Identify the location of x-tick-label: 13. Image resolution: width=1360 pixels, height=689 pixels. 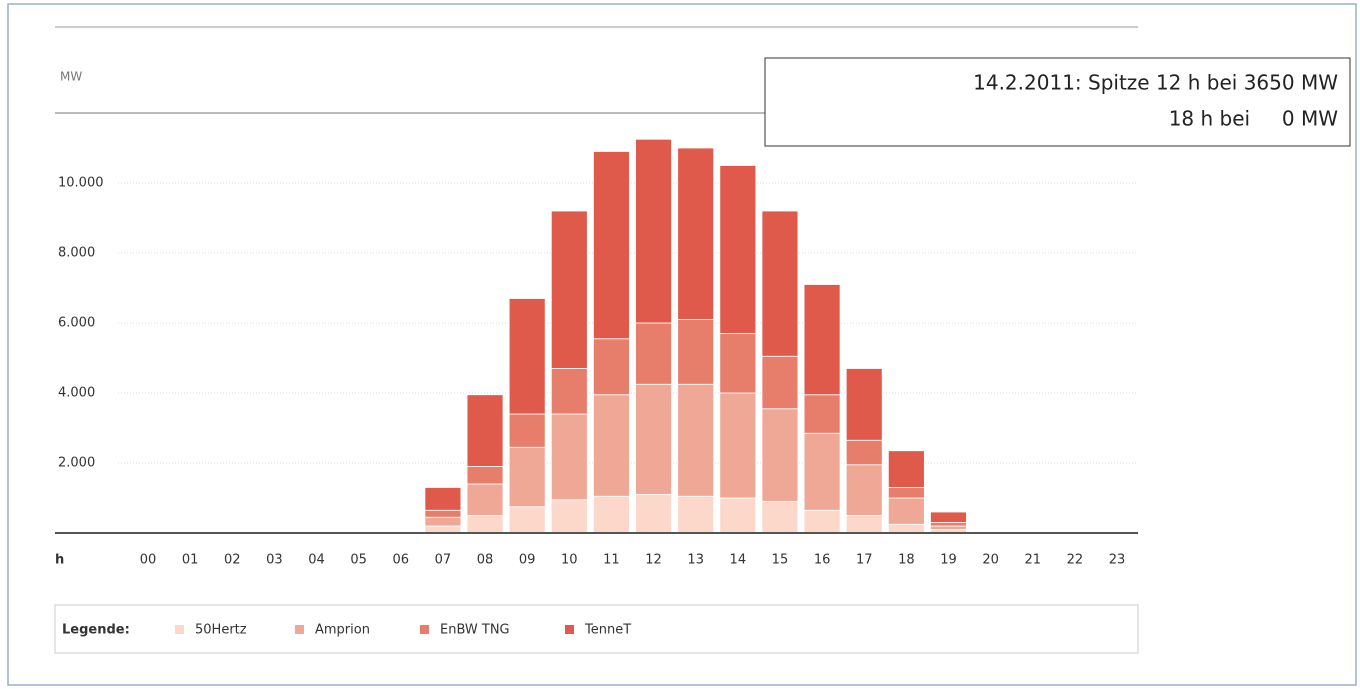
(695, 560).